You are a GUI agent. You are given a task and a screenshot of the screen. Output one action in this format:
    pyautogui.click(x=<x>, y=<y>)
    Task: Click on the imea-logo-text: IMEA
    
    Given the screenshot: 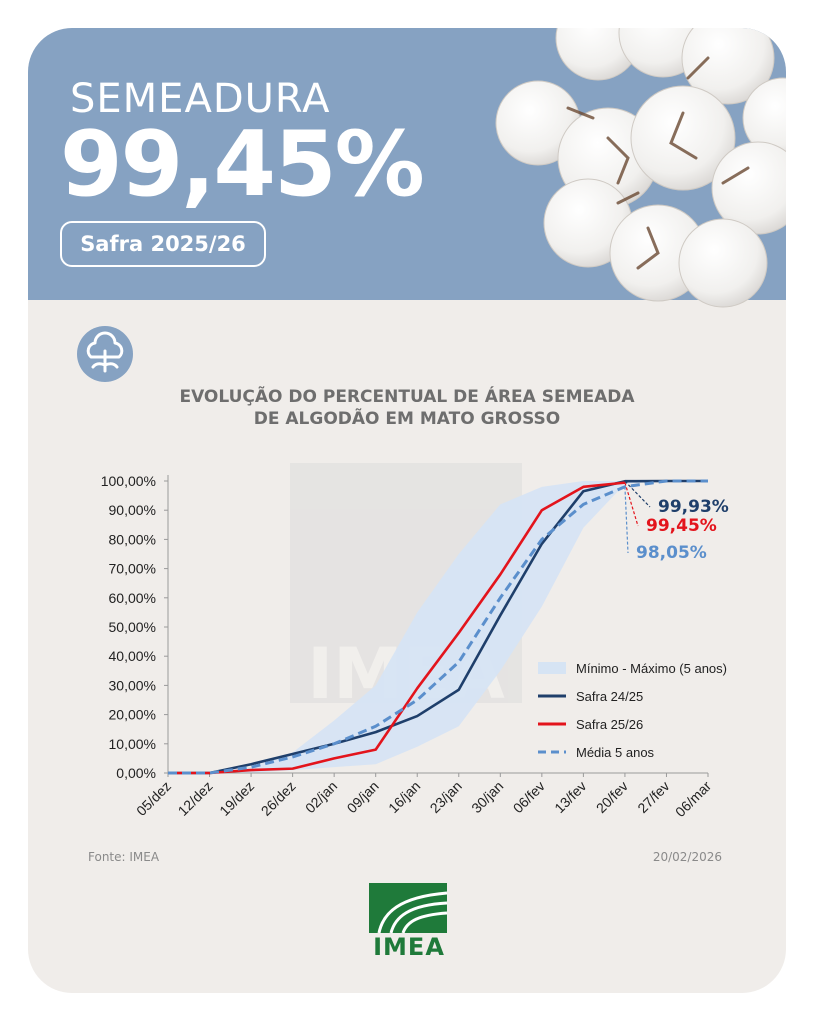 What is the action you would take?
    pyautogui.click(x=409, y=947)
    